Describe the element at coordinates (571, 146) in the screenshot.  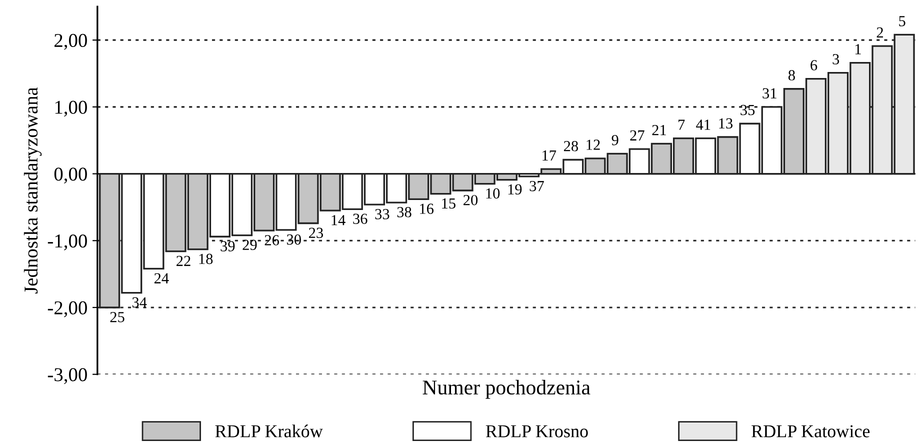
I see `x-tick-label: 28` at that location.